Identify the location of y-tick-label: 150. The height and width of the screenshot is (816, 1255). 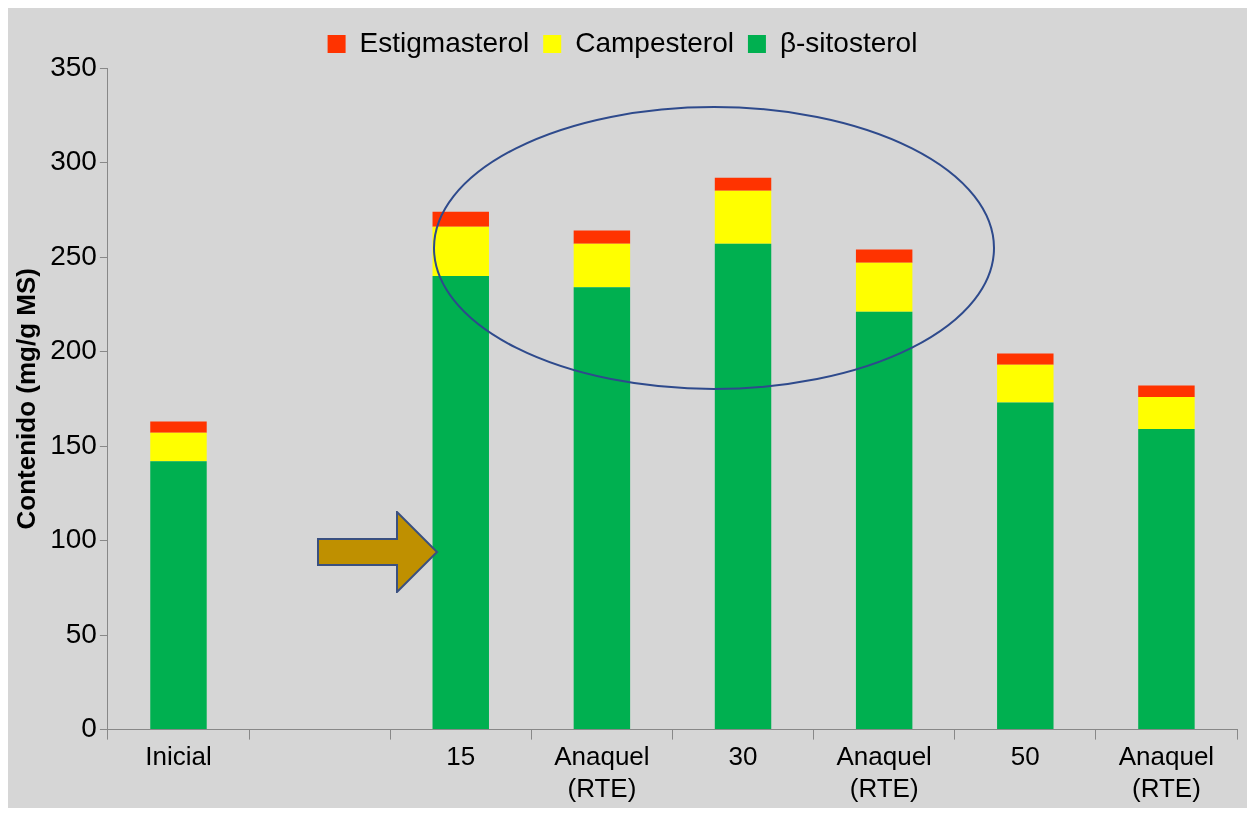
(73, 444).